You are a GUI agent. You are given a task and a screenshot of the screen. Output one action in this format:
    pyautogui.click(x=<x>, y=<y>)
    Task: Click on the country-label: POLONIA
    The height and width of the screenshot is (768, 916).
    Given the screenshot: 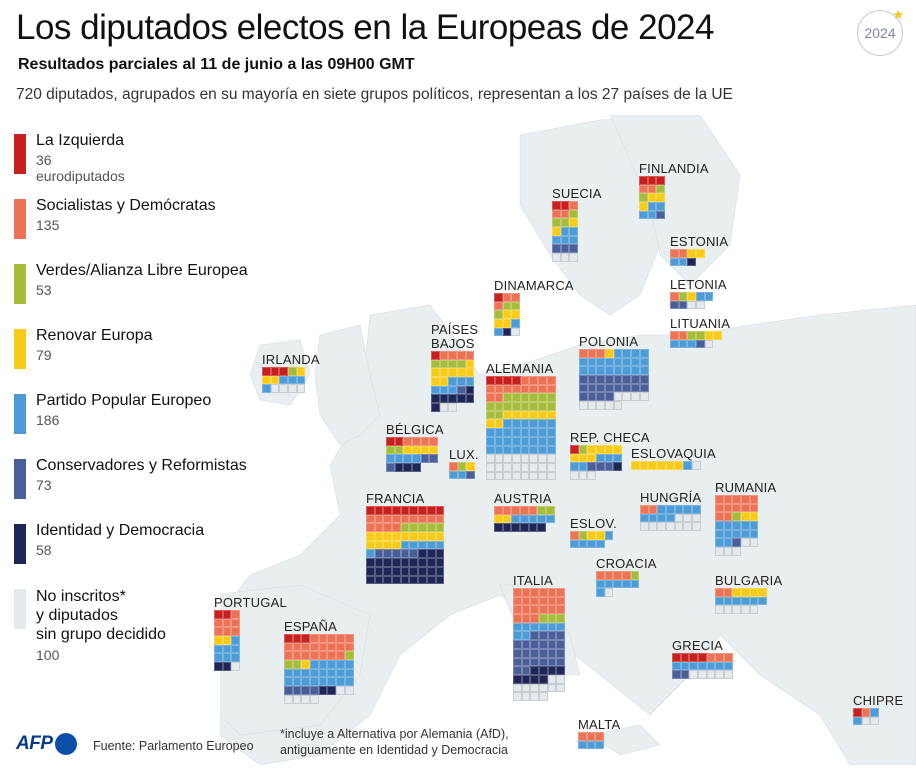 What is the action you would take?
    pyautogui.click(x=609, y=341)
    